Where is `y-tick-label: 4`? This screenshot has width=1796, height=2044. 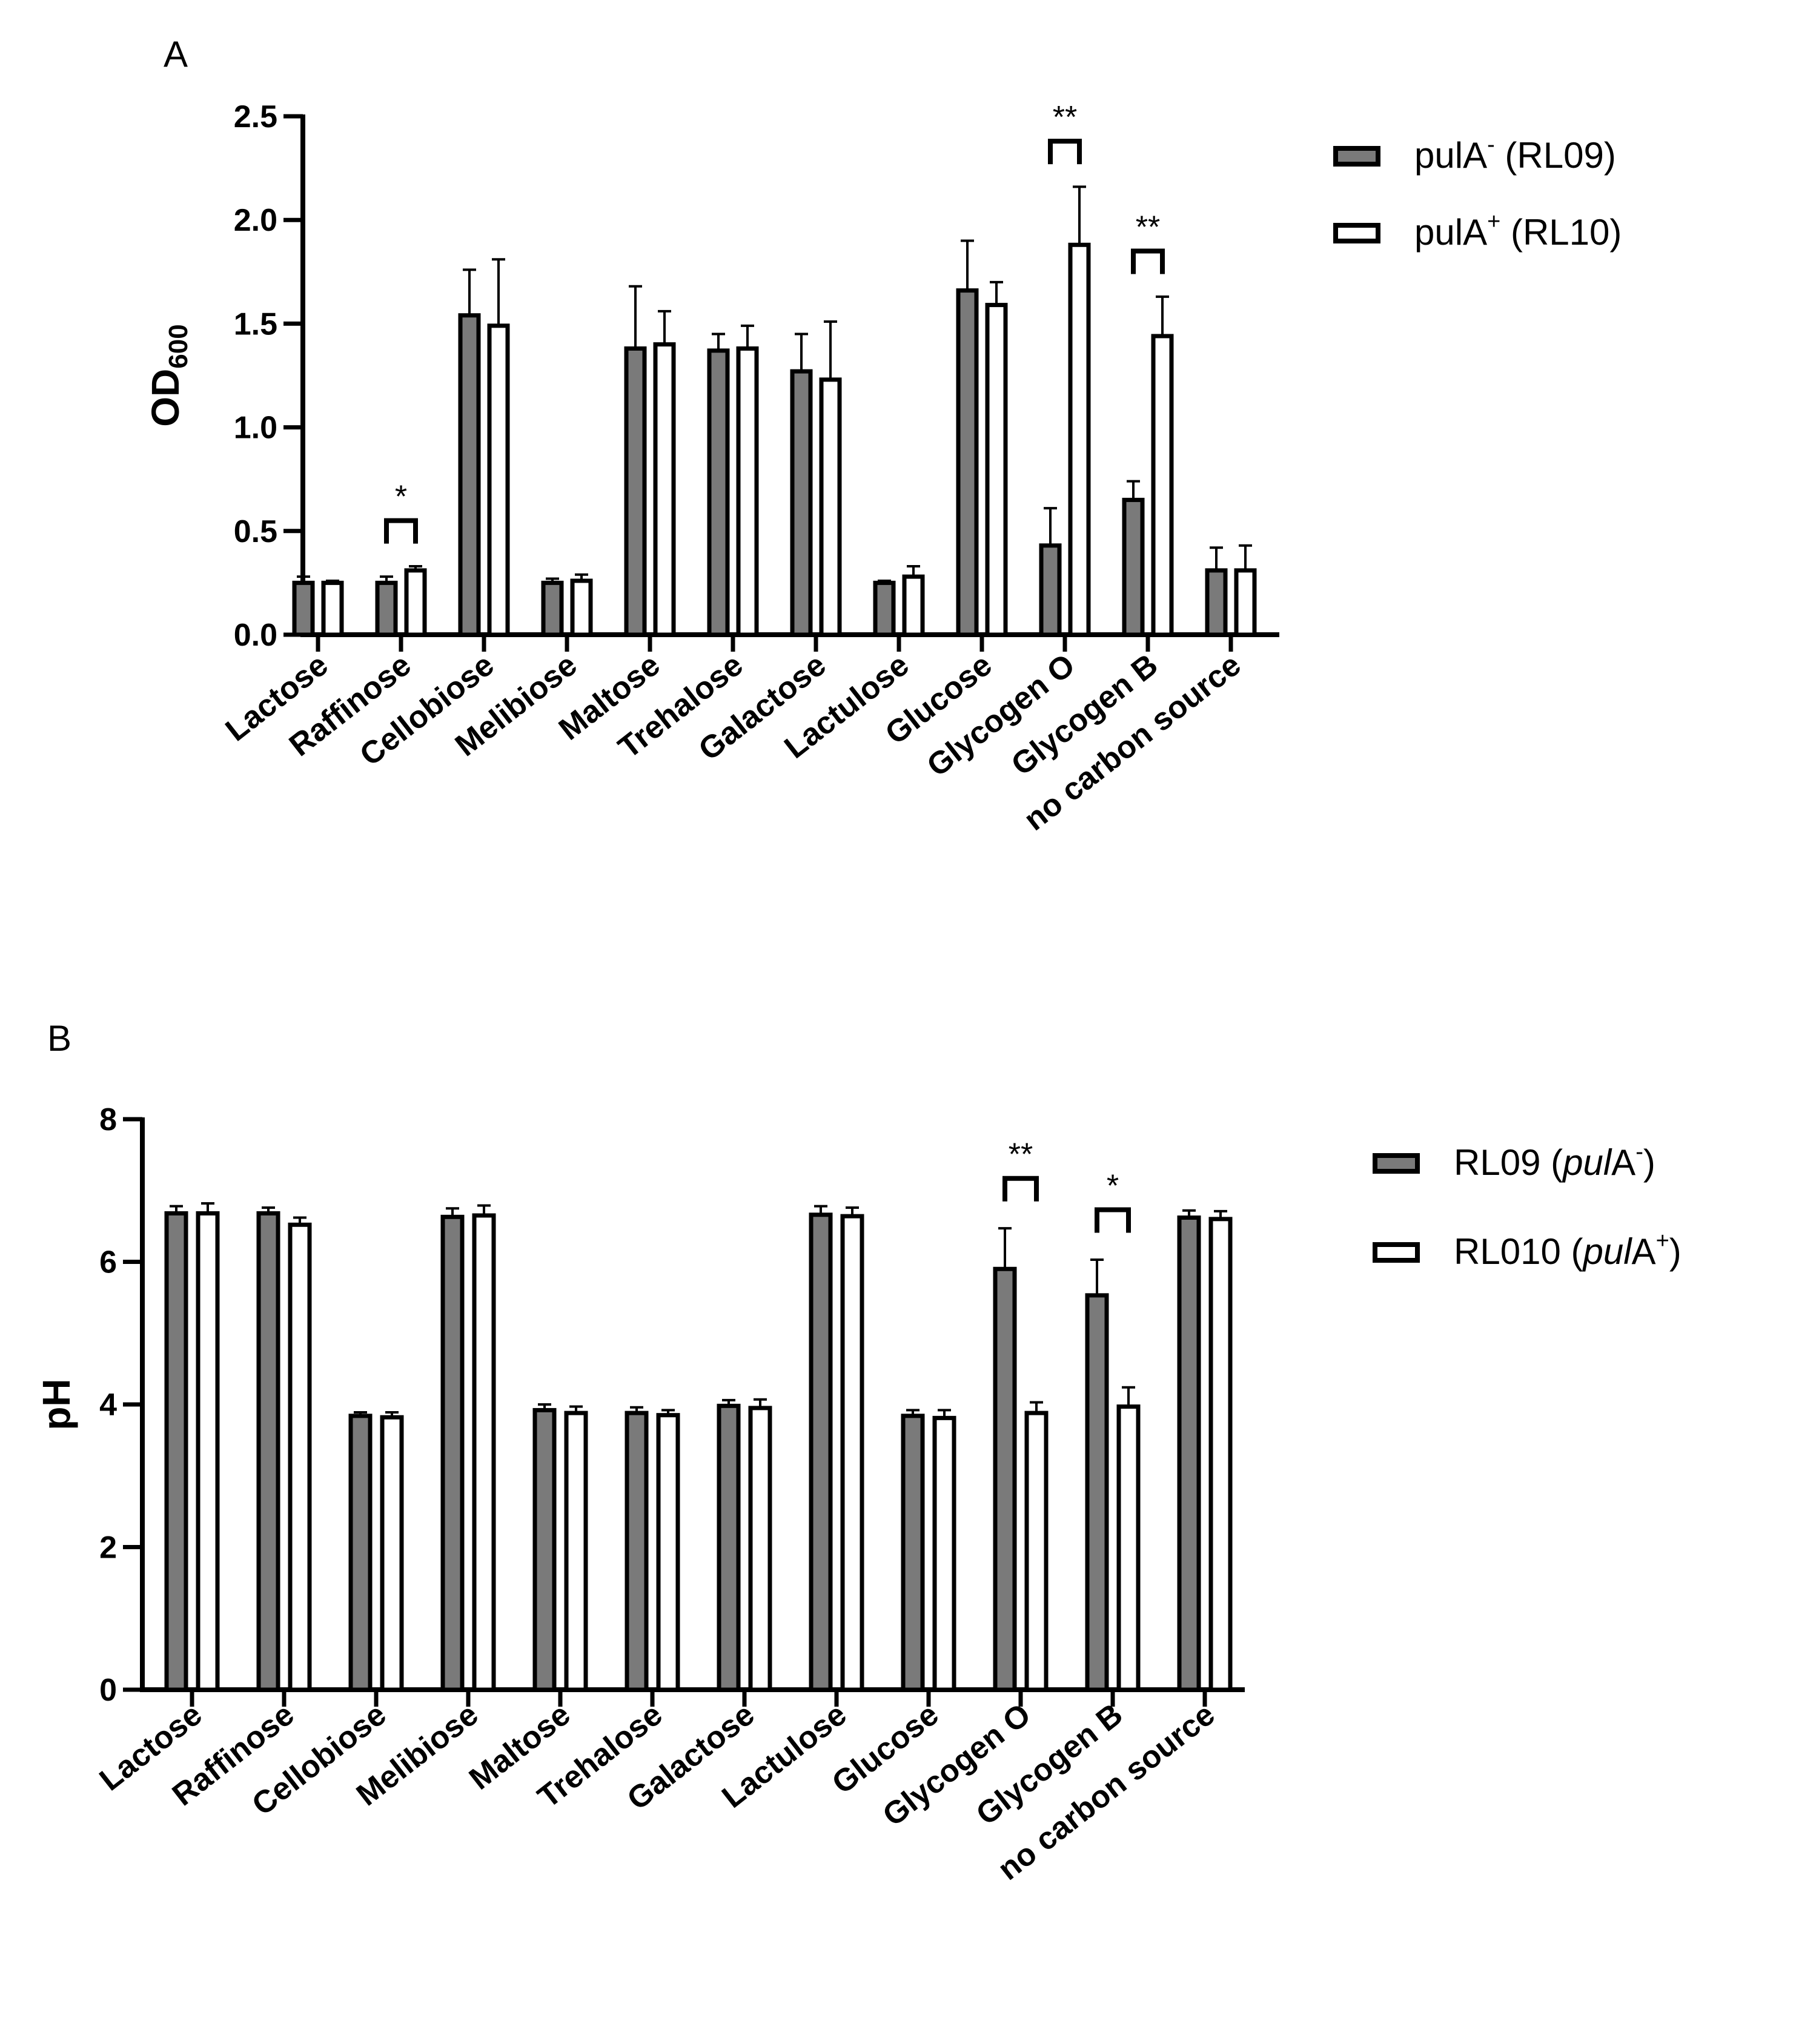
y-tick-label: 4 is located at coordinates (108, 1405).